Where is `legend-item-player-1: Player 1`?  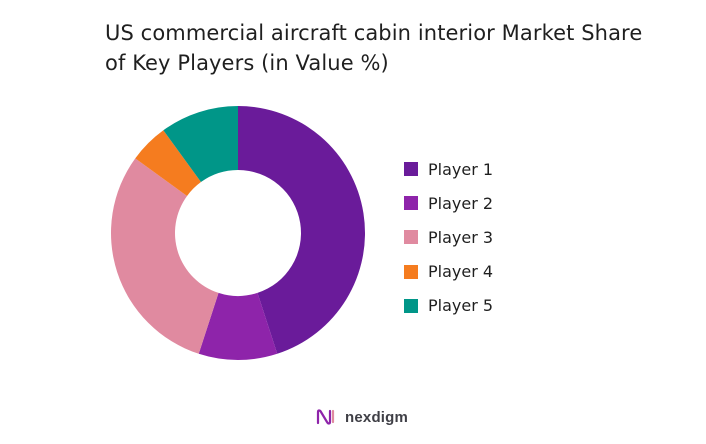
legend-item-player-1: Player 1 is located at coordinates (504, 169).